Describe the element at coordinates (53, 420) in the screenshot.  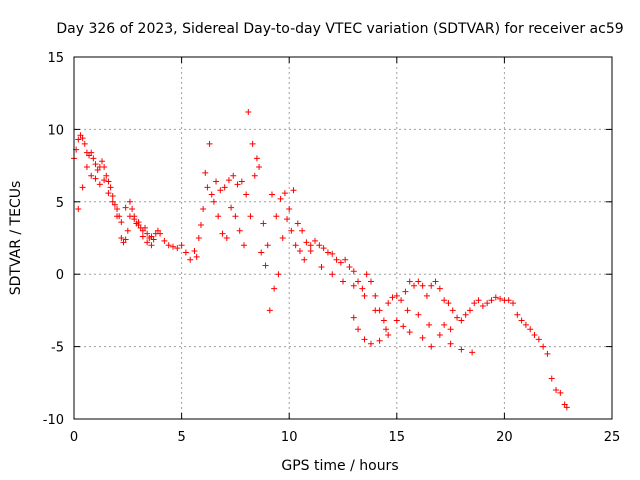
I see `y-tick-label: -10` at that location.